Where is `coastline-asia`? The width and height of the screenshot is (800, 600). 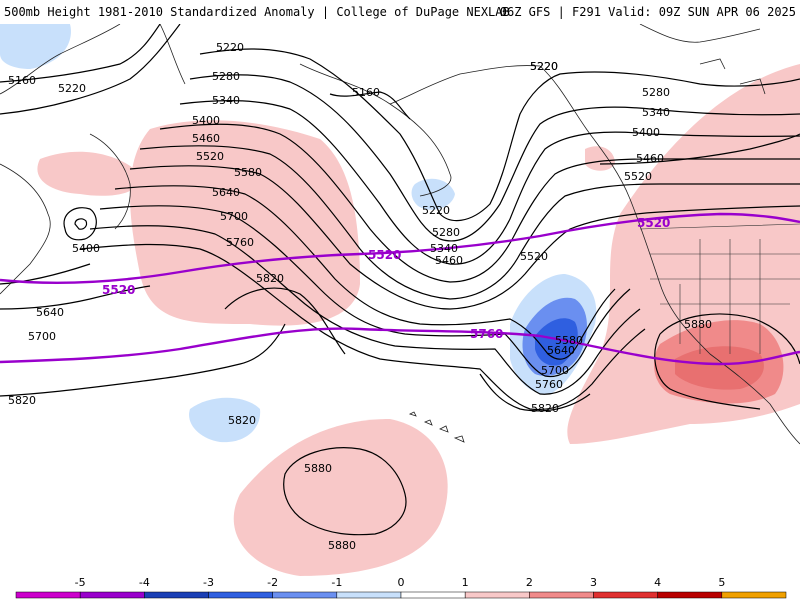
coastline-asia is located at coordinates (93, 159).